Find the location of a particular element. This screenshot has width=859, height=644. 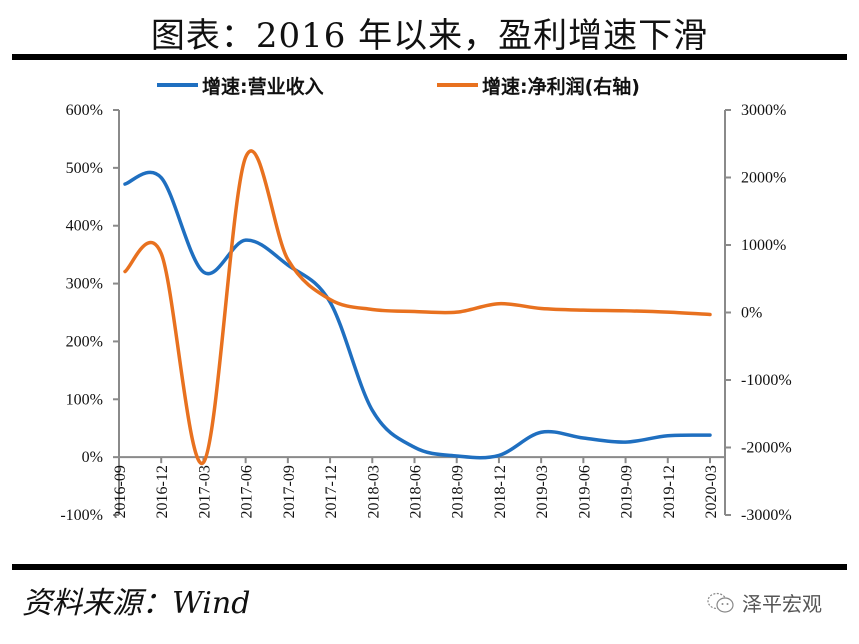

x-axis-tick-label: 2020-03 is located at coordinates (711, 491).